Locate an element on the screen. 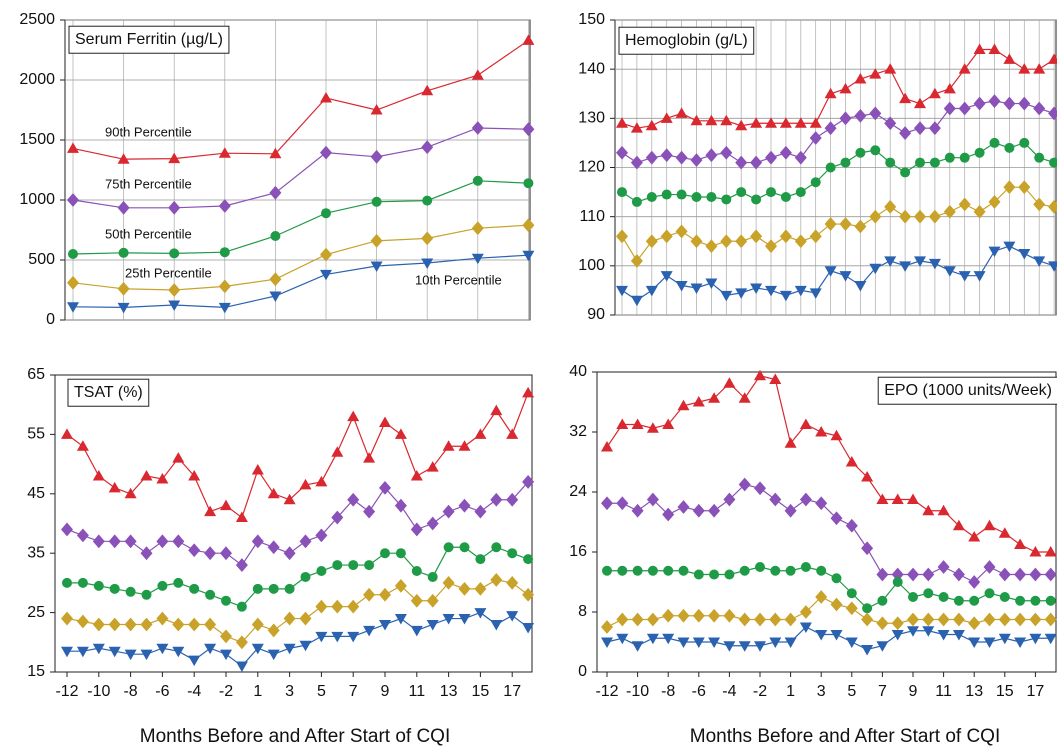 The width and height of the screenshot is (1057, 750). x-tick-label: 7 is located at coordinates (882, 691).